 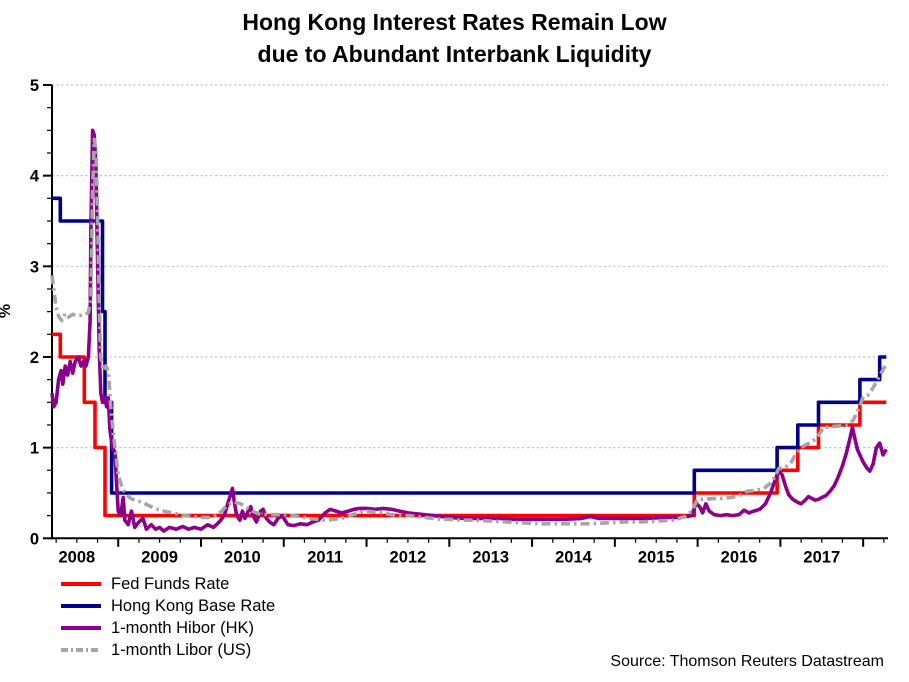 What do you see at coordinates (454, 22) in the screenshot?
I see `chart-title-line1: Hong Kong Interest Rates Remain Low` at bounding box center [454, 22].